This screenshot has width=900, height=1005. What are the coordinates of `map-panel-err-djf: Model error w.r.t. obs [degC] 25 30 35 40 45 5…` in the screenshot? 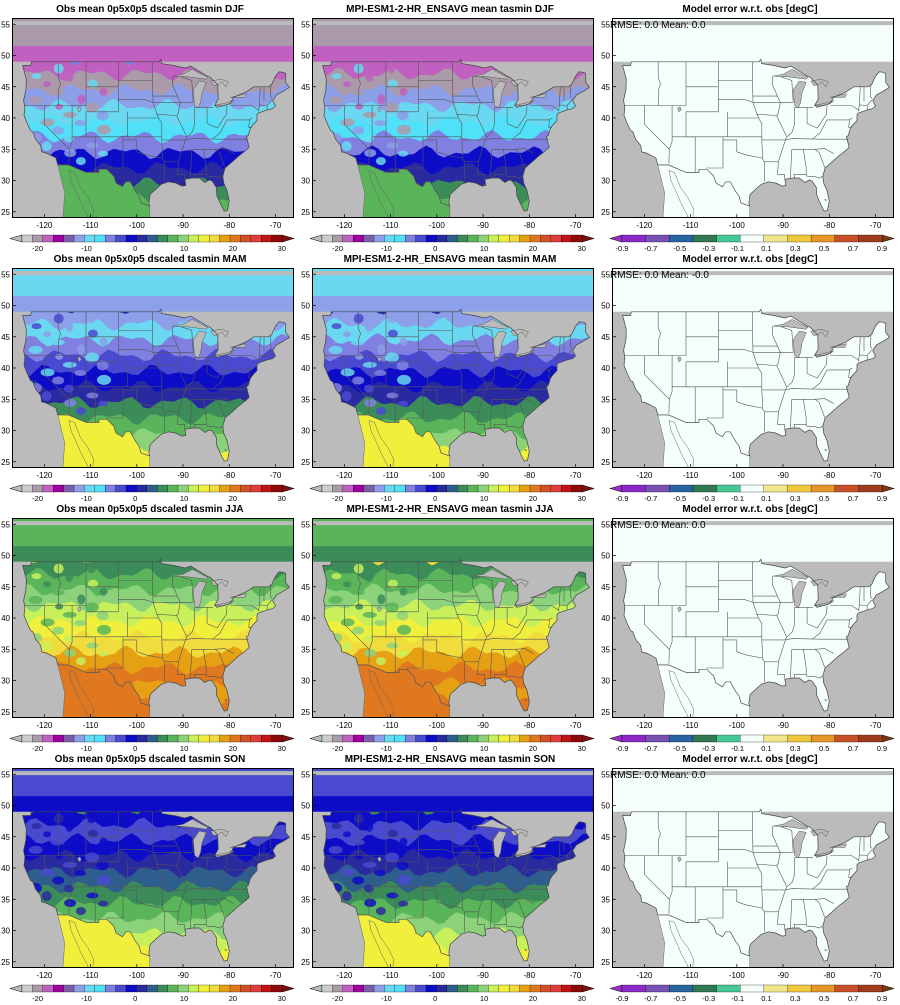 It's located at (750, 126).